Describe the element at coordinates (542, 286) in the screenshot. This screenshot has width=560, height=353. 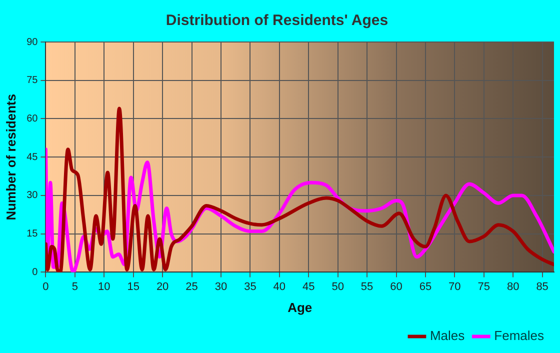
I see `x-tick-label: 85` at that location.